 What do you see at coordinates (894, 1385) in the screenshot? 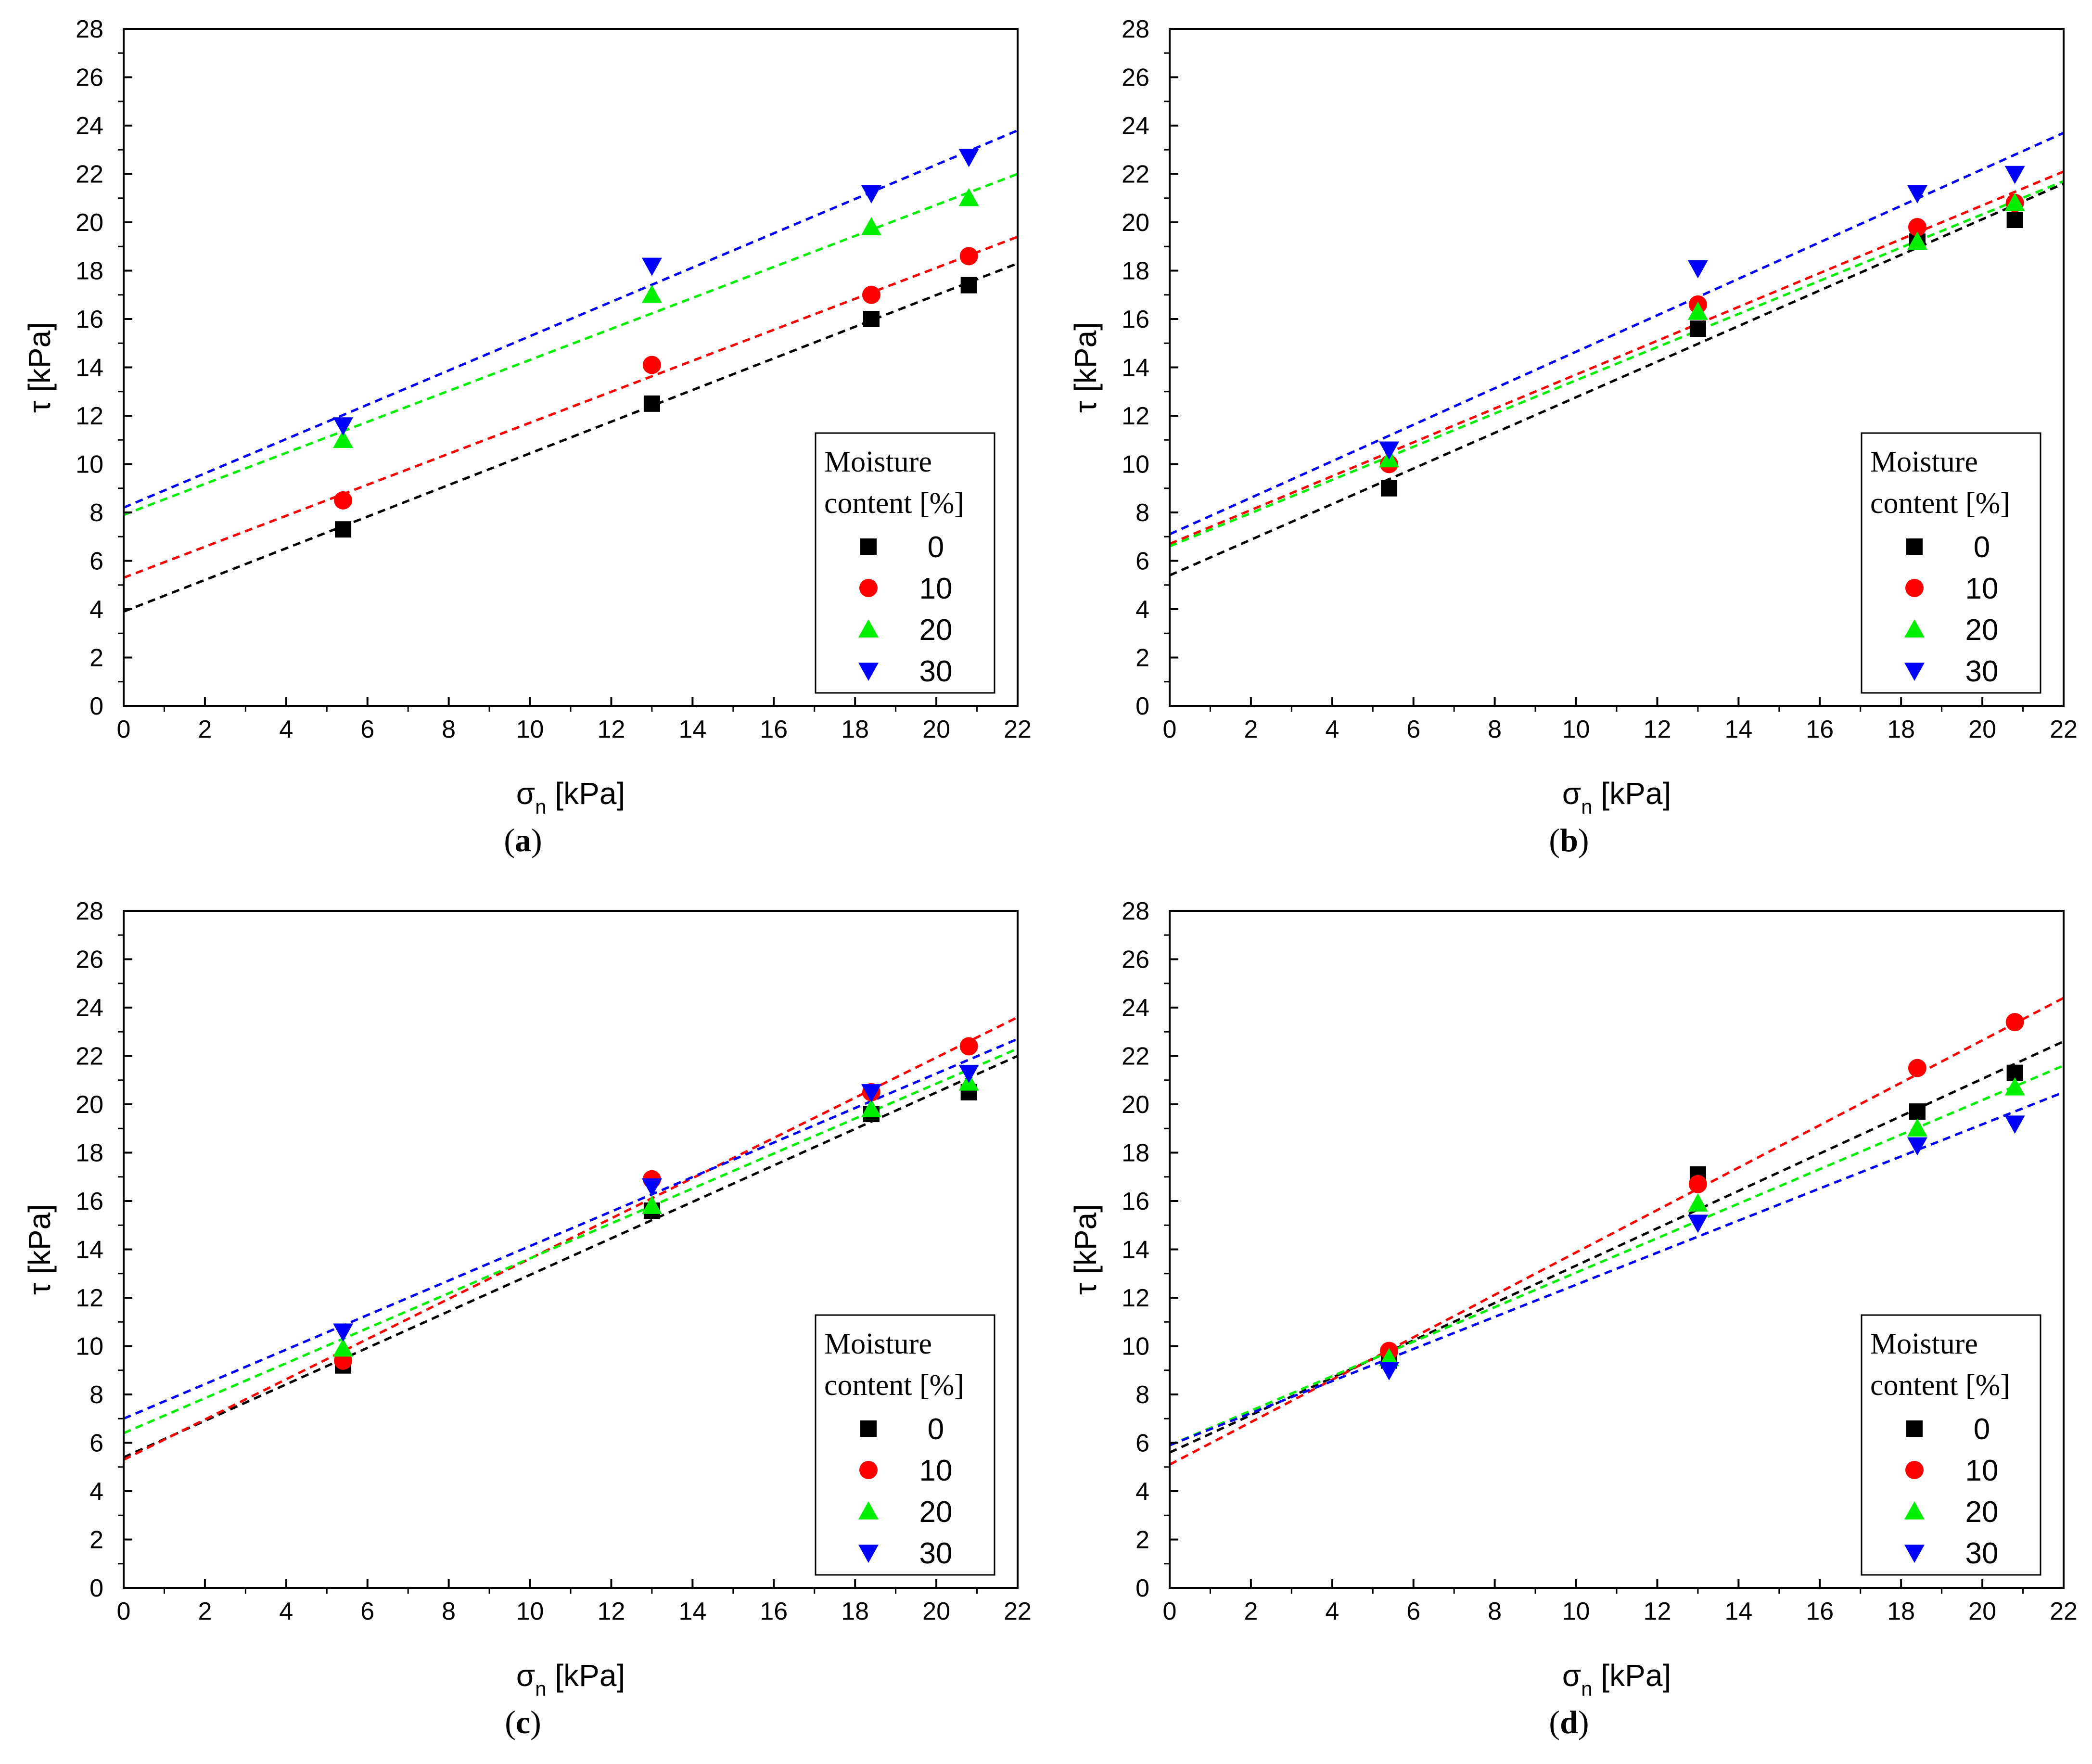
I see `legend-title-line2: content [%]` at bounding box center [894, 1385].